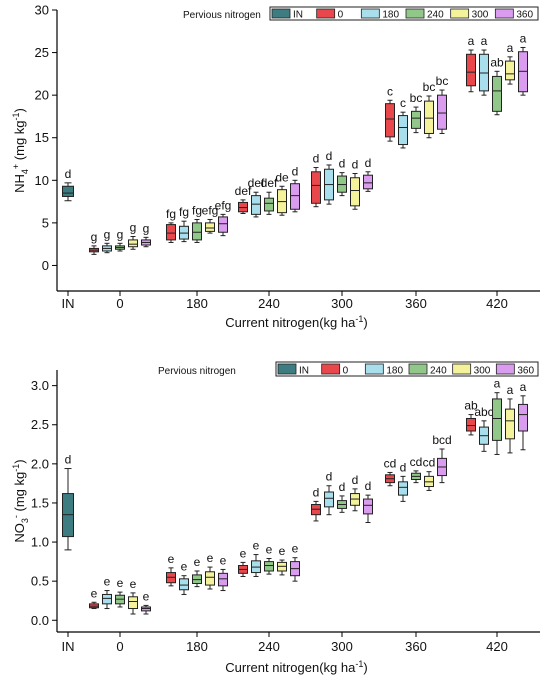  I want to click on box-360-180: d, so click(403, 481).